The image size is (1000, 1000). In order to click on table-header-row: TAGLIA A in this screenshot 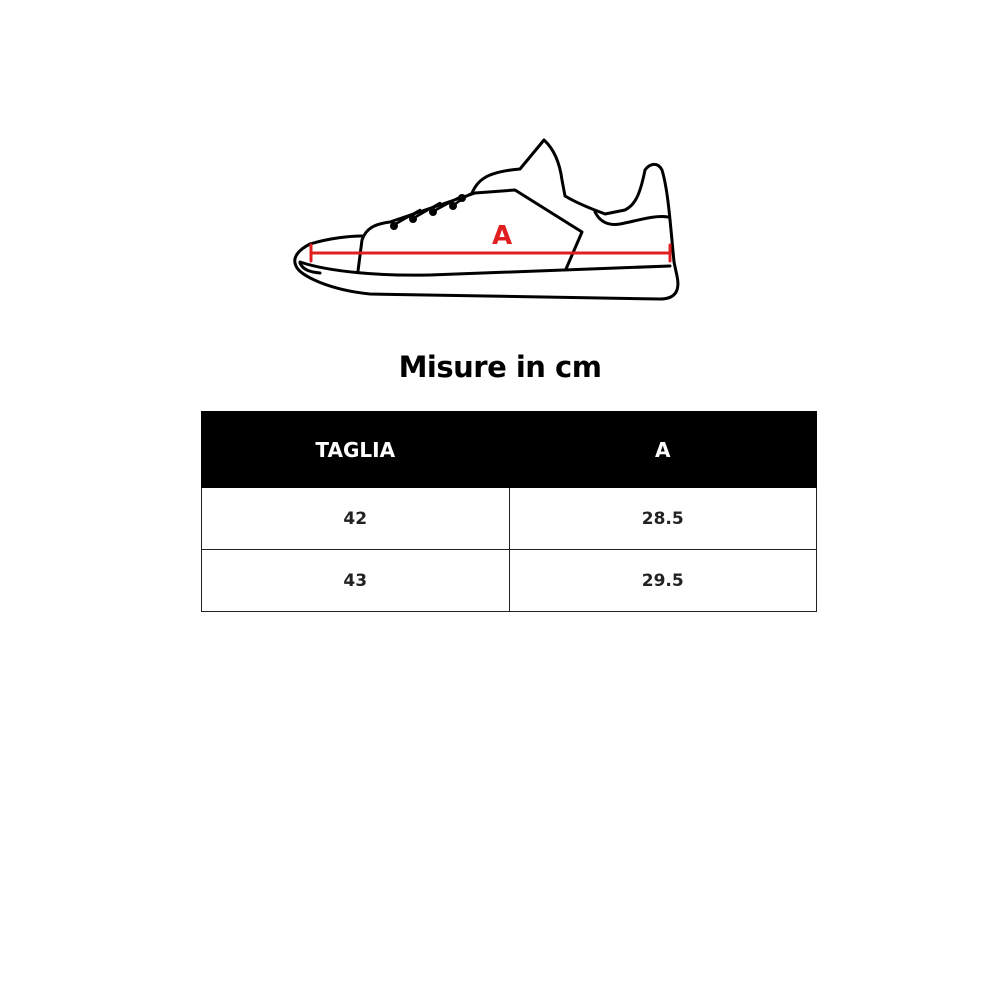, I will do `click(509, 449)`.